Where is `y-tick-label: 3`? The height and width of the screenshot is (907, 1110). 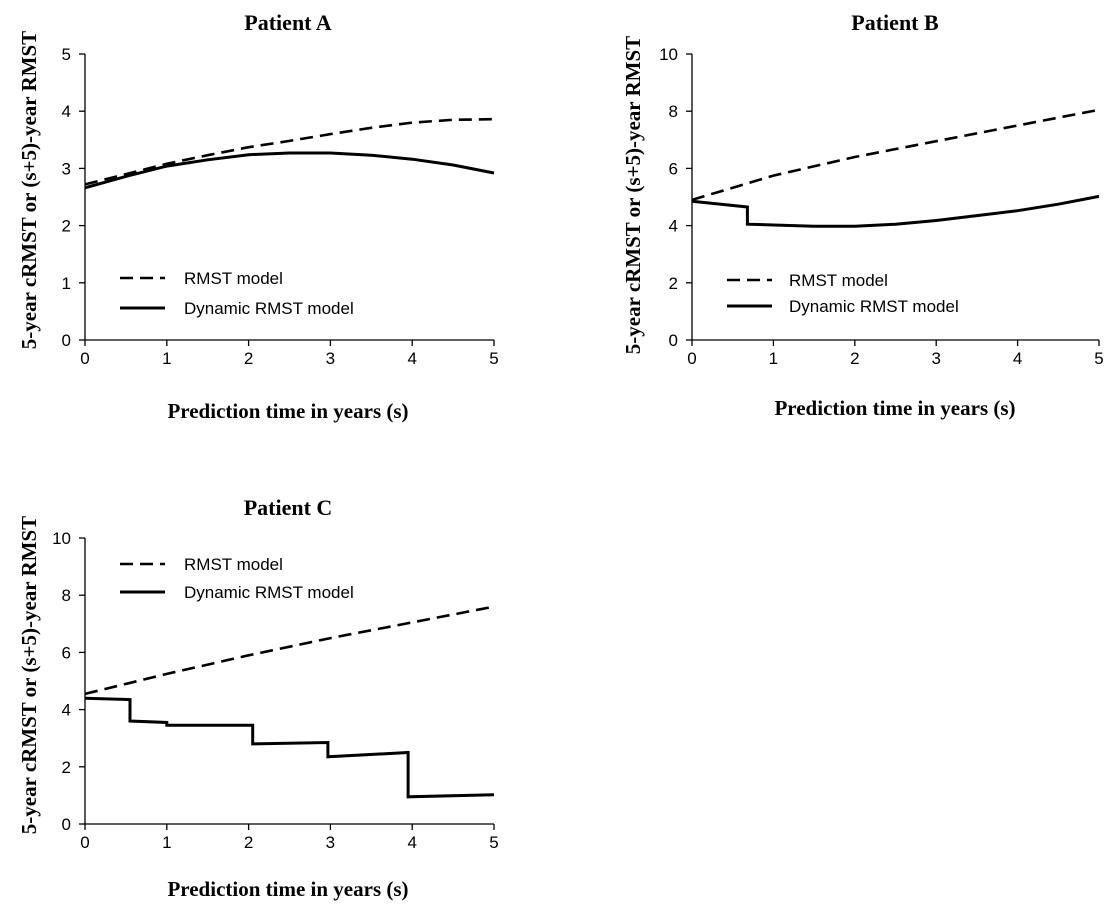 y-tick-label: 3 is located at coordinates (66, 168).